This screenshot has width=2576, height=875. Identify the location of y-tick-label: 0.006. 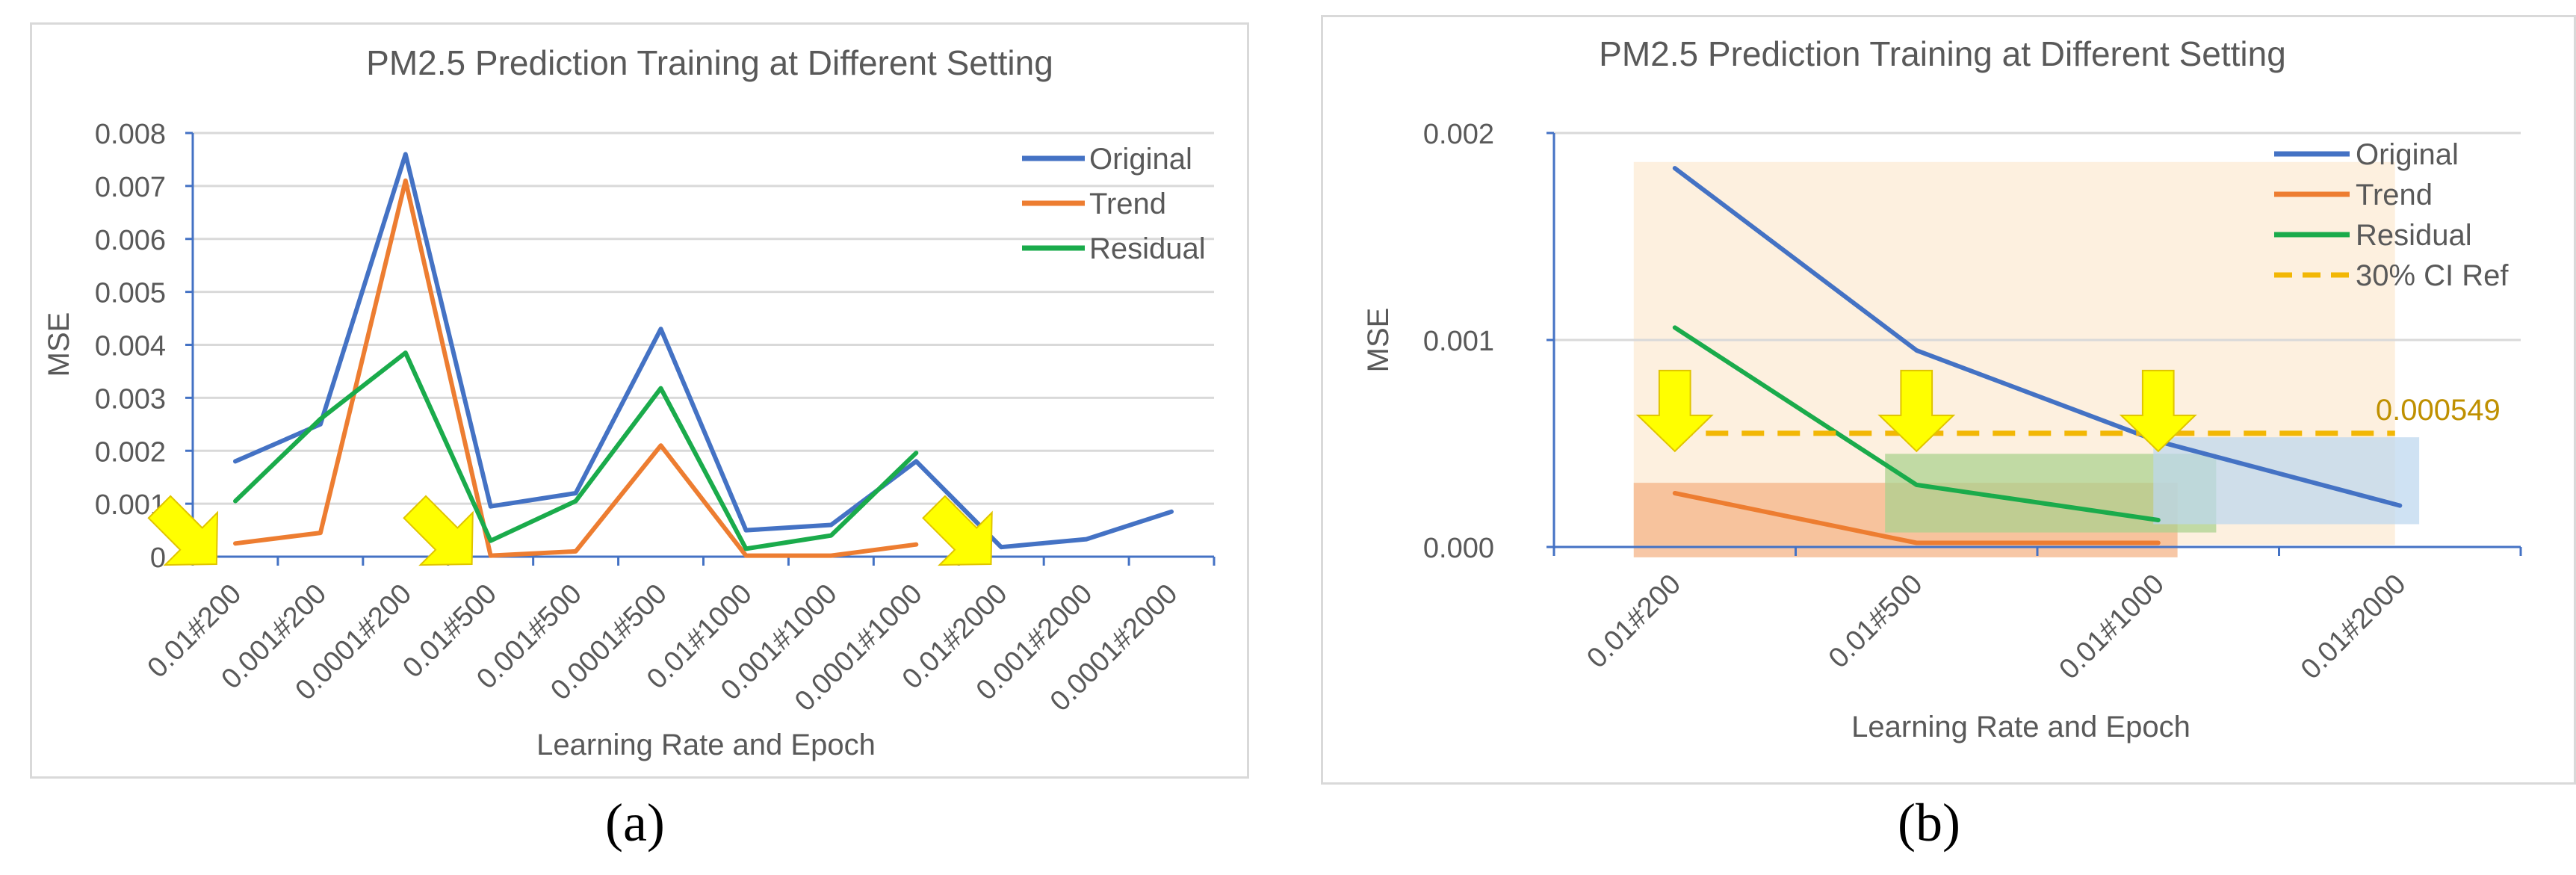
(130, 240).